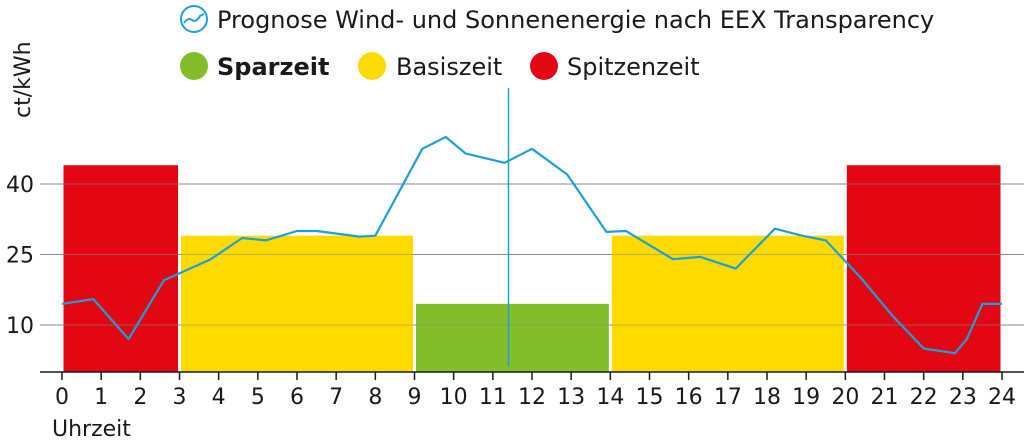 Image resolution: width=1024 pixels, height=440 pixels. What do you see at coordinates (62, 397) in the screenshot?
I see `x-tick-label: 0` at bounding box center [62, 397].